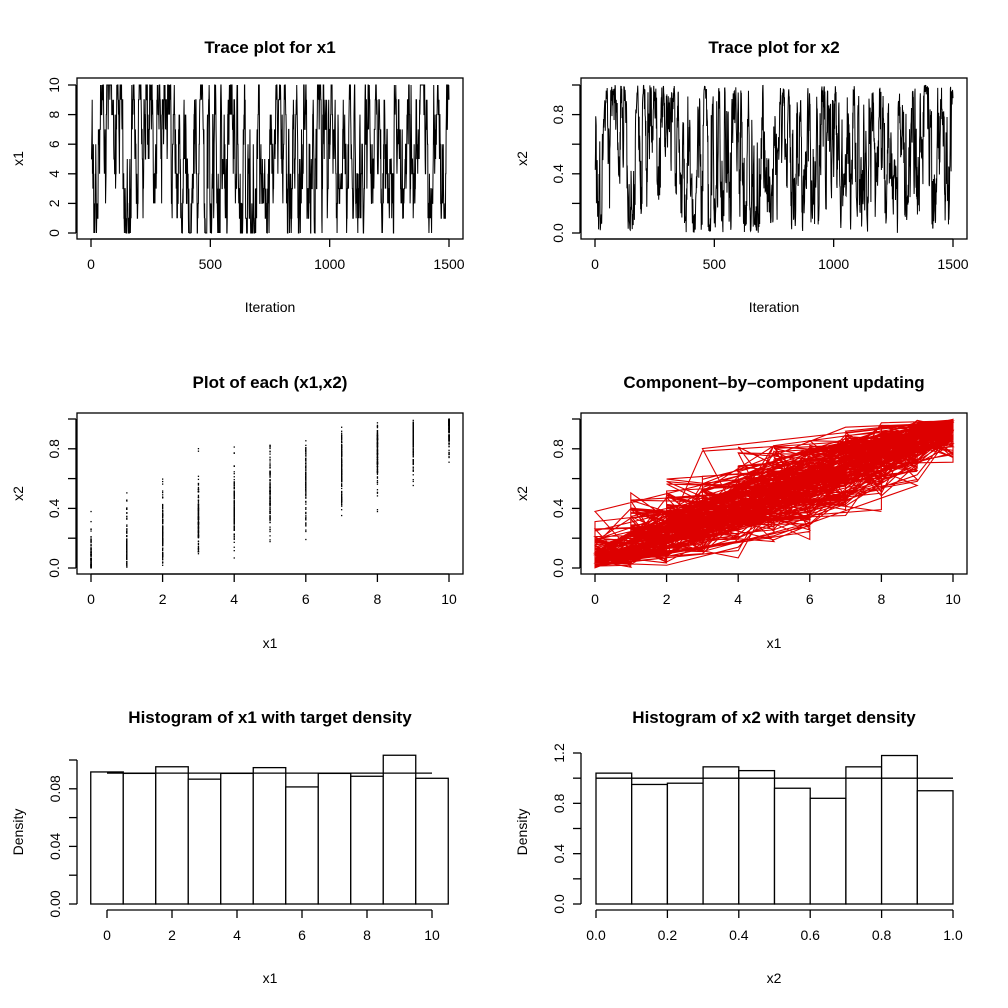 Image resolution: width=1008 pixels, height=1008 pixels. What do you see at coordinates (522, 493) in the screenshot?
I see `y-axis-label: x2` at bounding box center [522, 493].